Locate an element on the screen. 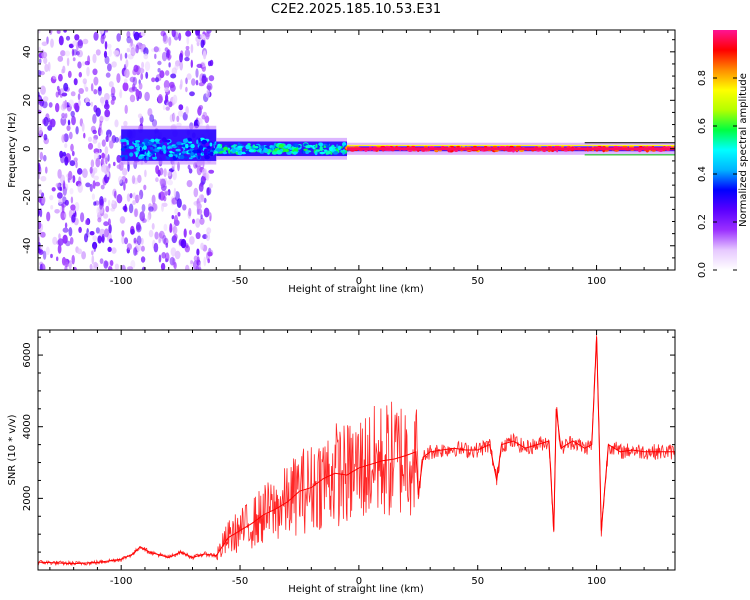 The height and width of the screenshot is (600, 750). x-tick-label: -100 is located at coordinates (121, 281).